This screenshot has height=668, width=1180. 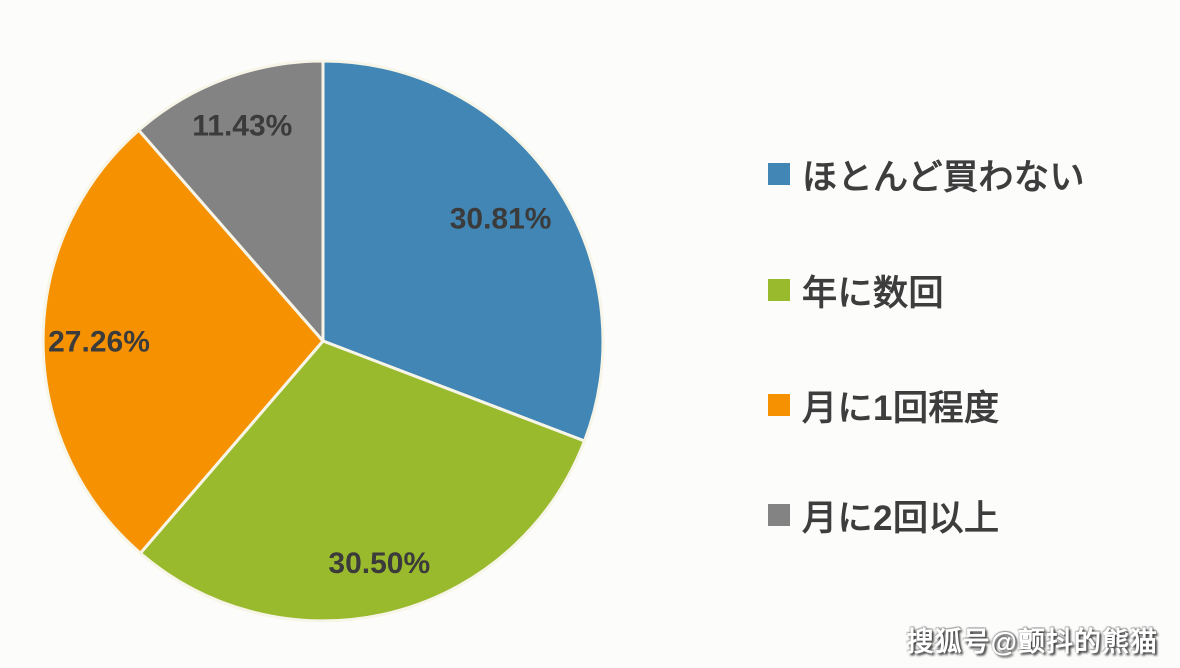 I want to click on legend-swatch-gray, so click(x=779, y=515).